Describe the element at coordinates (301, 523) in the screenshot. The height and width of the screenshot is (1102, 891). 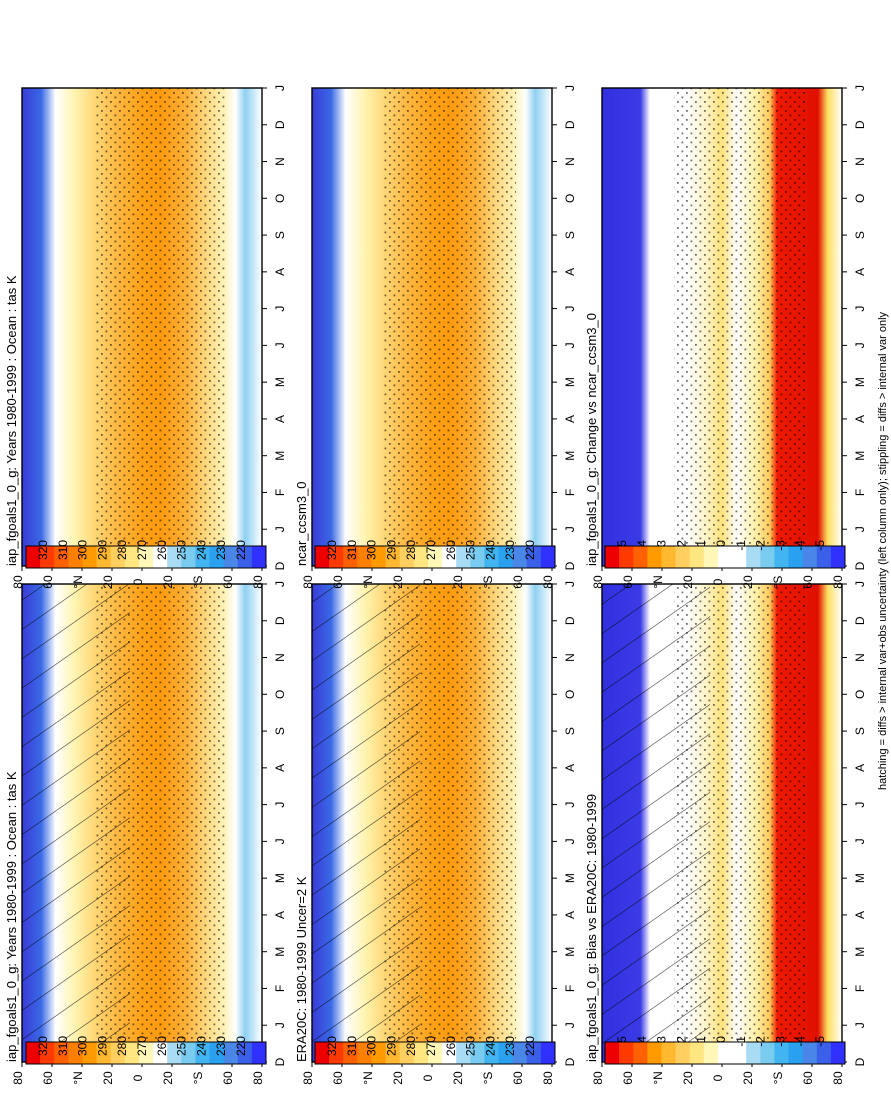
I see `panel-title: ncar_ccsm3_0` at that location.